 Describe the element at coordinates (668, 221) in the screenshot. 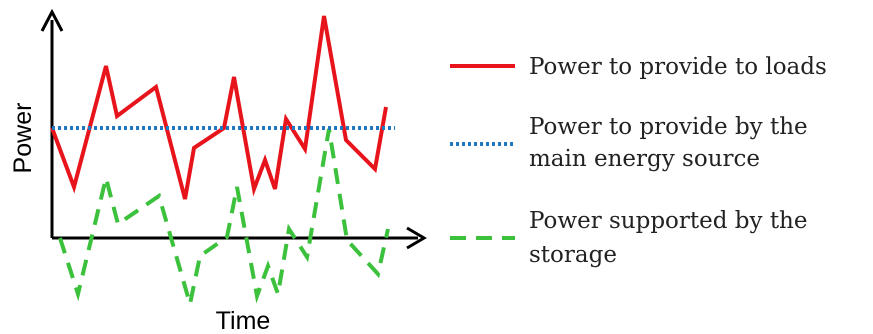

I see `legend-label-storage-line1: Power supported by the` at that location.